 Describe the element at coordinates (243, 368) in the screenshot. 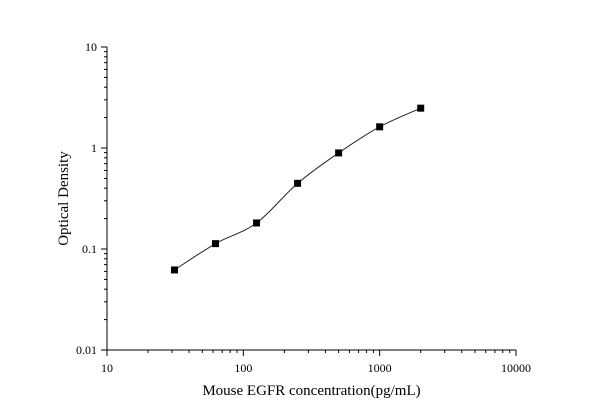

I see `x-tick-label: 100` at that location.